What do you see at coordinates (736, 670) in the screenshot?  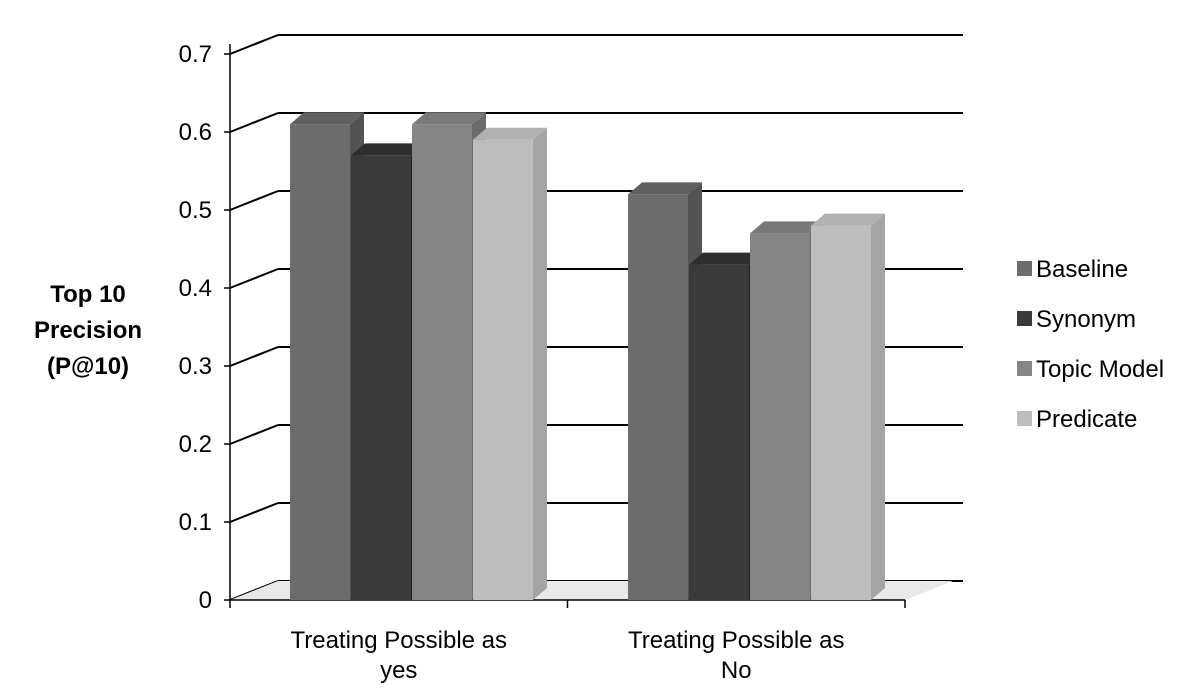 I see `x-category-label-line: No` at bounding box center [736, 670].